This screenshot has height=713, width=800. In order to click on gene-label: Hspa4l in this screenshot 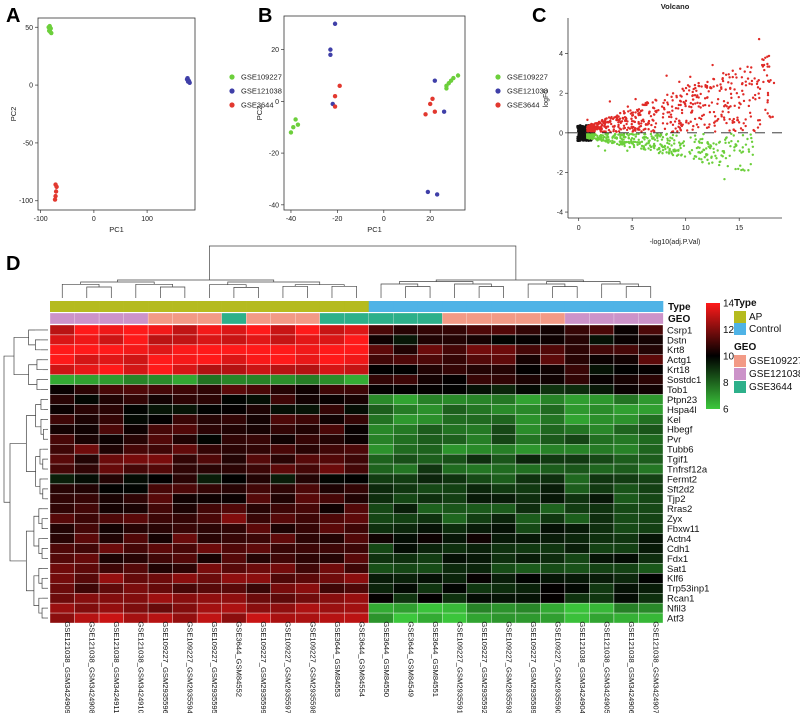, I will do `click(682, 410)`.